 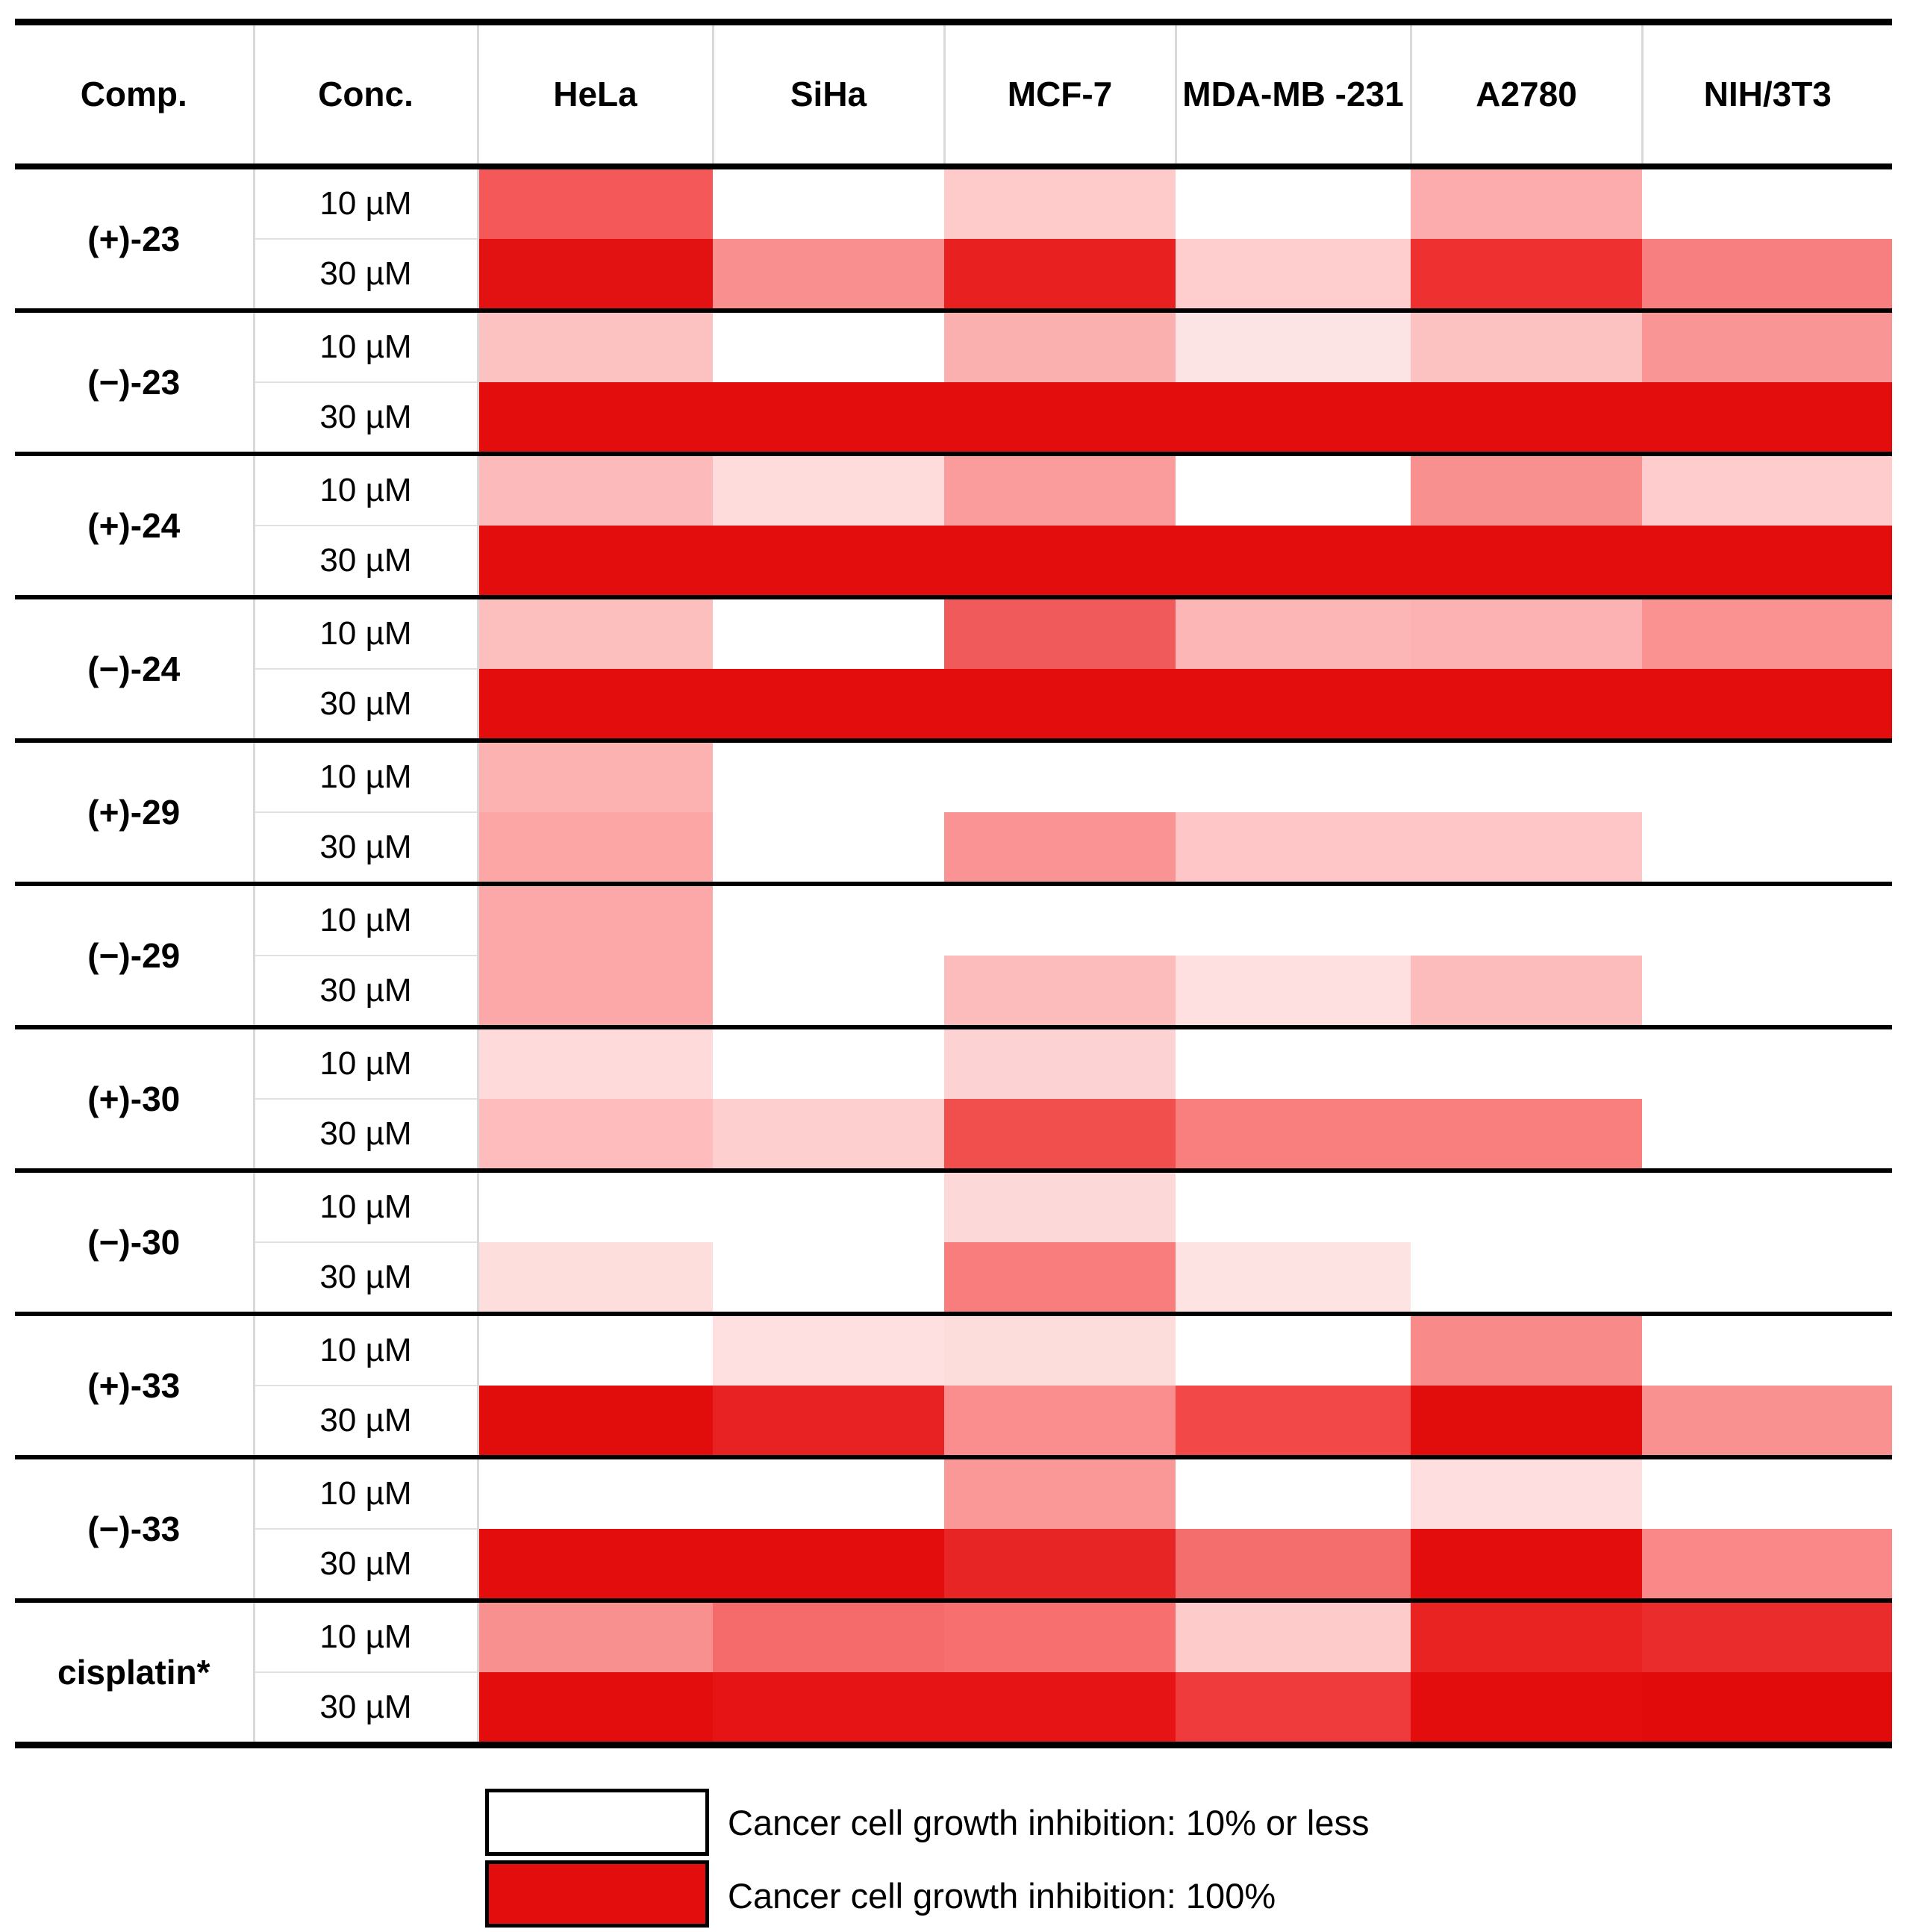 I want to click on dose-row: (+)-30 10 µM, so click(x=953, y=1099).